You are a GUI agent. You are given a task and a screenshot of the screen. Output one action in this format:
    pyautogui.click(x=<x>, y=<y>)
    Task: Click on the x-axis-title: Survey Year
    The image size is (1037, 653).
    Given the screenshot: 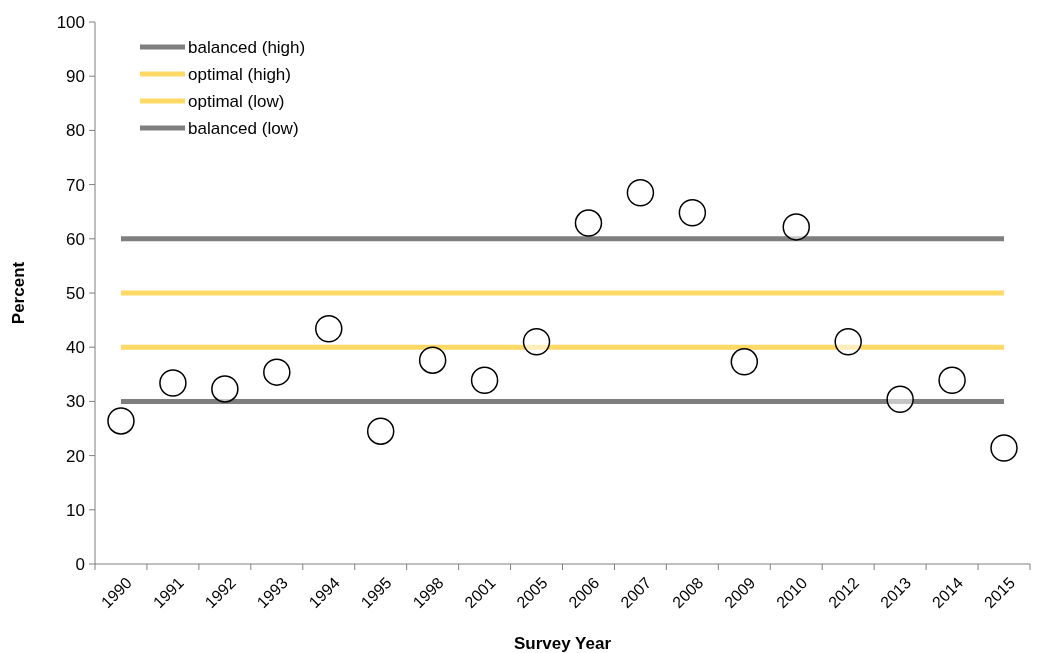 What is the action you would take?
    pyautogui.click(x=562, y=643)
    